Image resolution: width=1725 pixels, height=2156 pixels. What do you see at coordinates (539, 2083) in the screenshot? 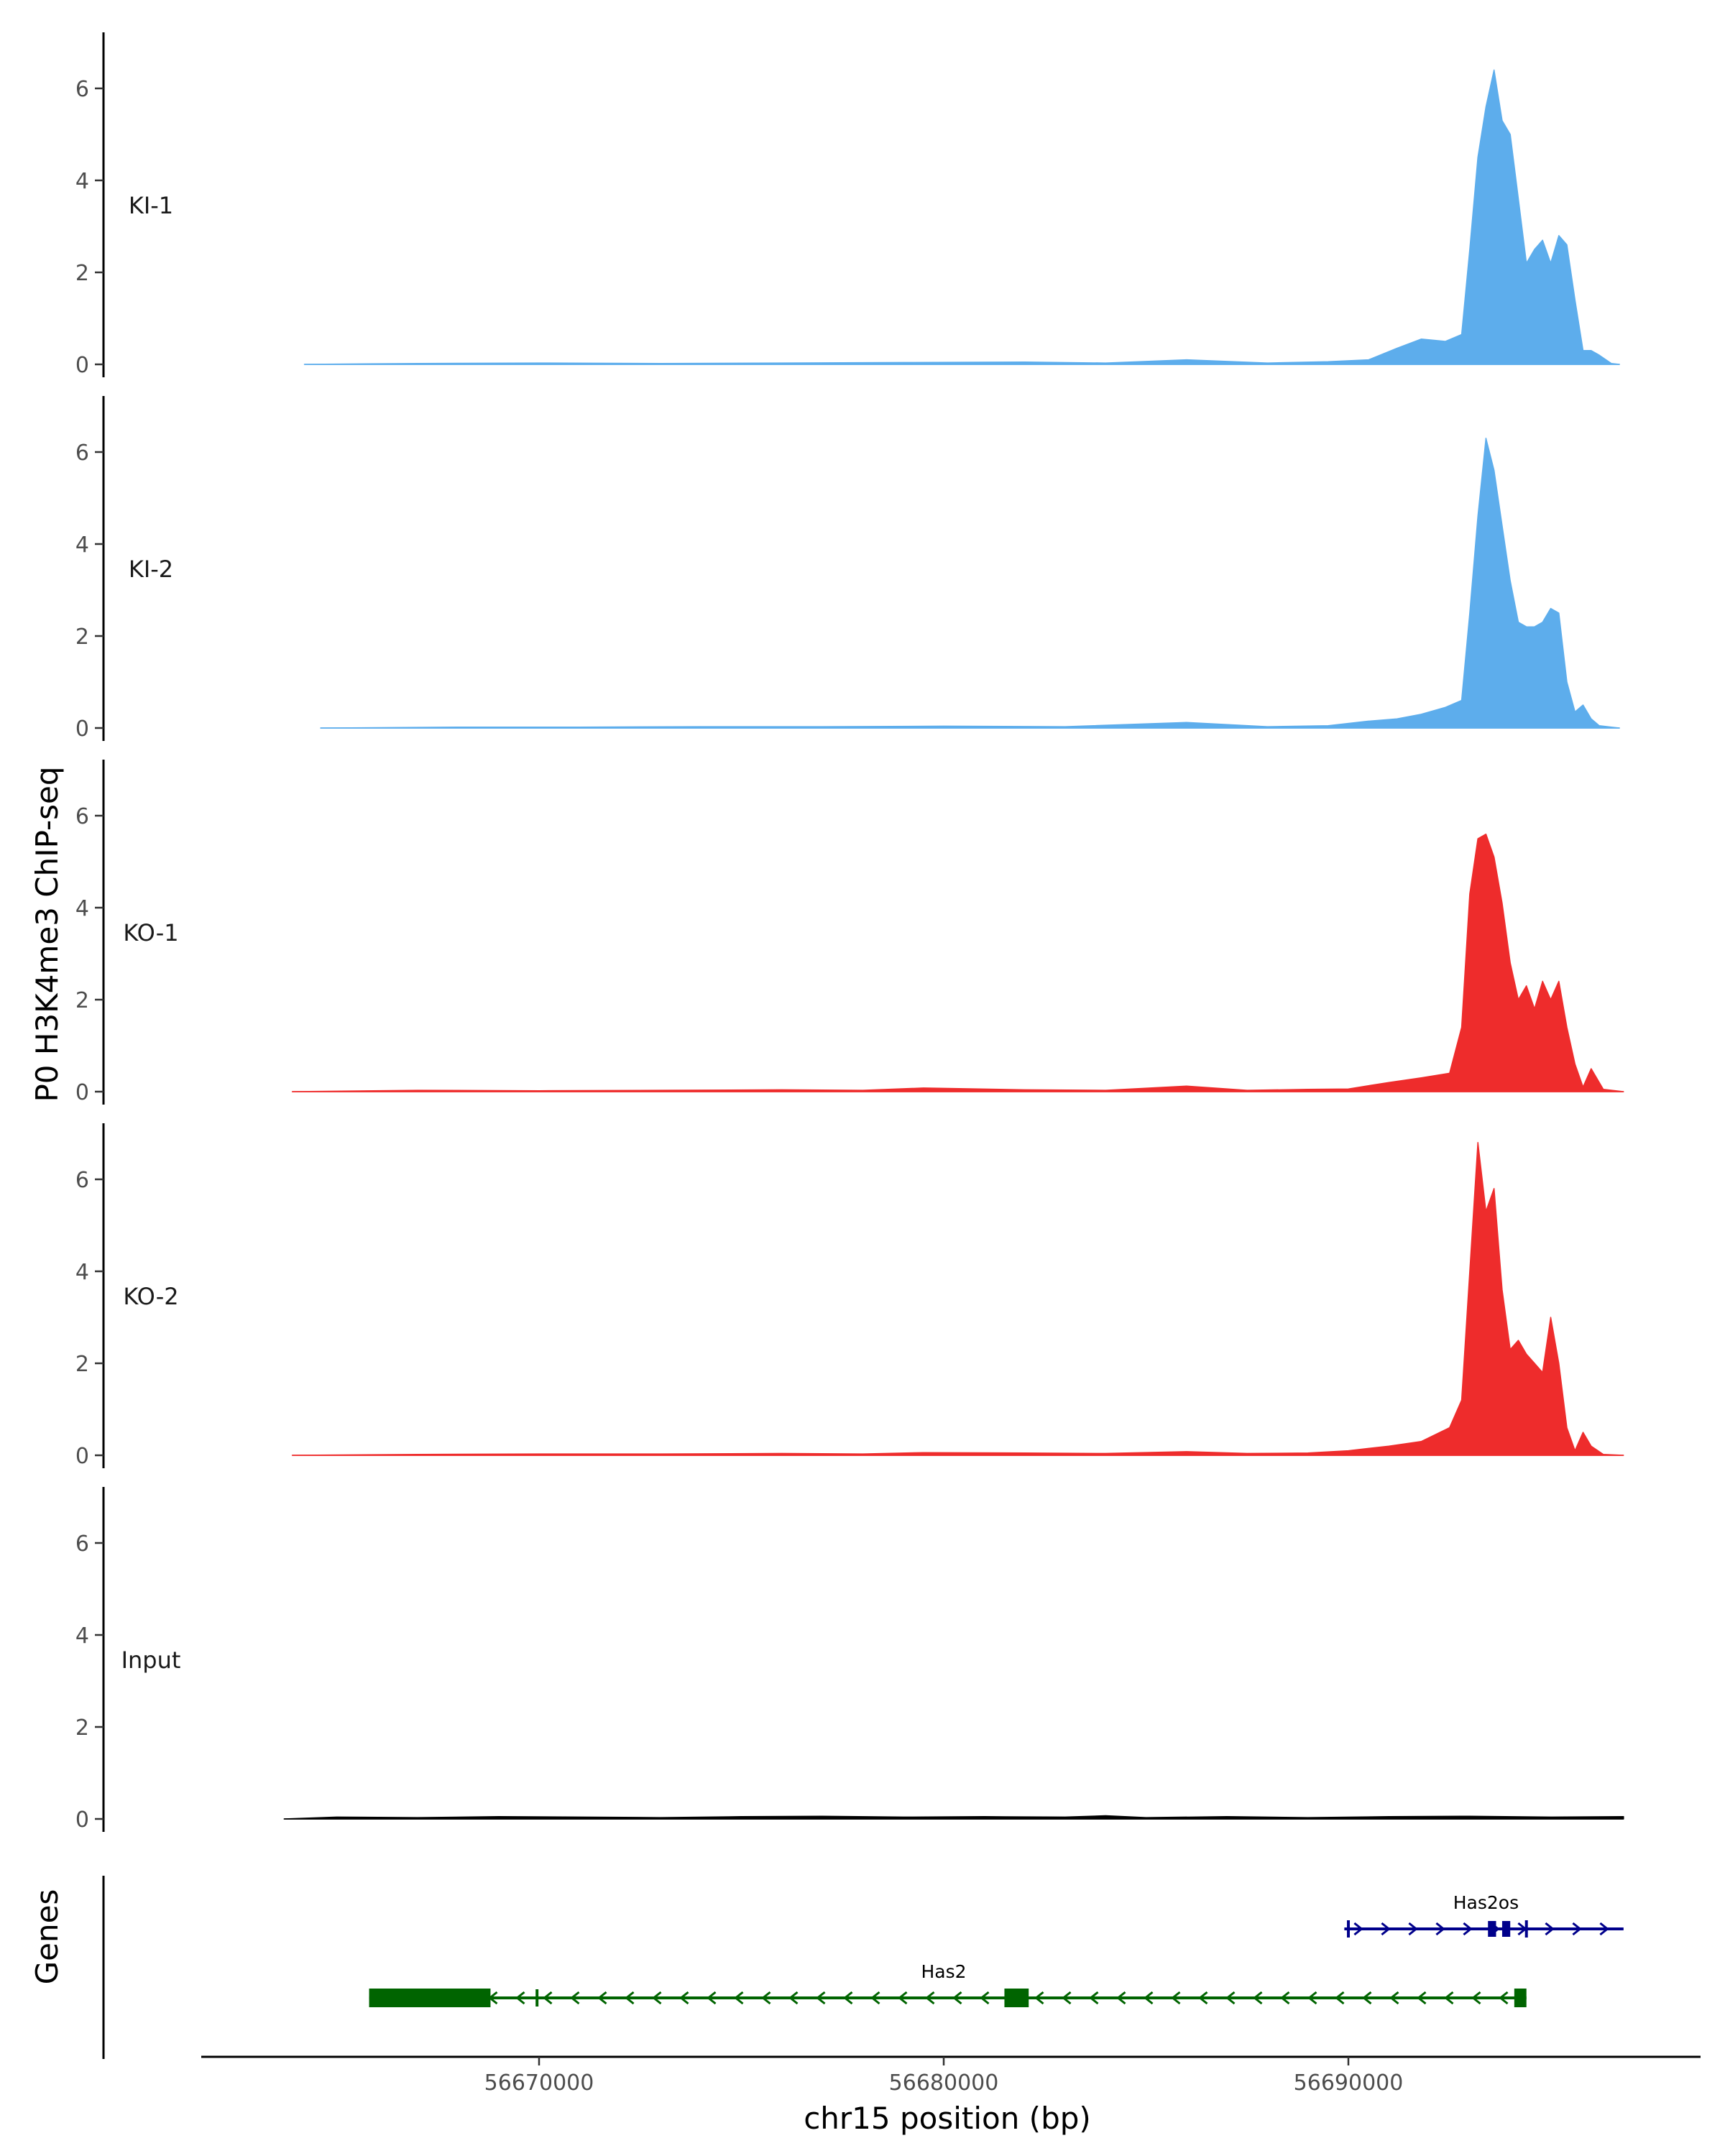
I see `x-tick-label: 56670000` at bounding box center [539, 2083].